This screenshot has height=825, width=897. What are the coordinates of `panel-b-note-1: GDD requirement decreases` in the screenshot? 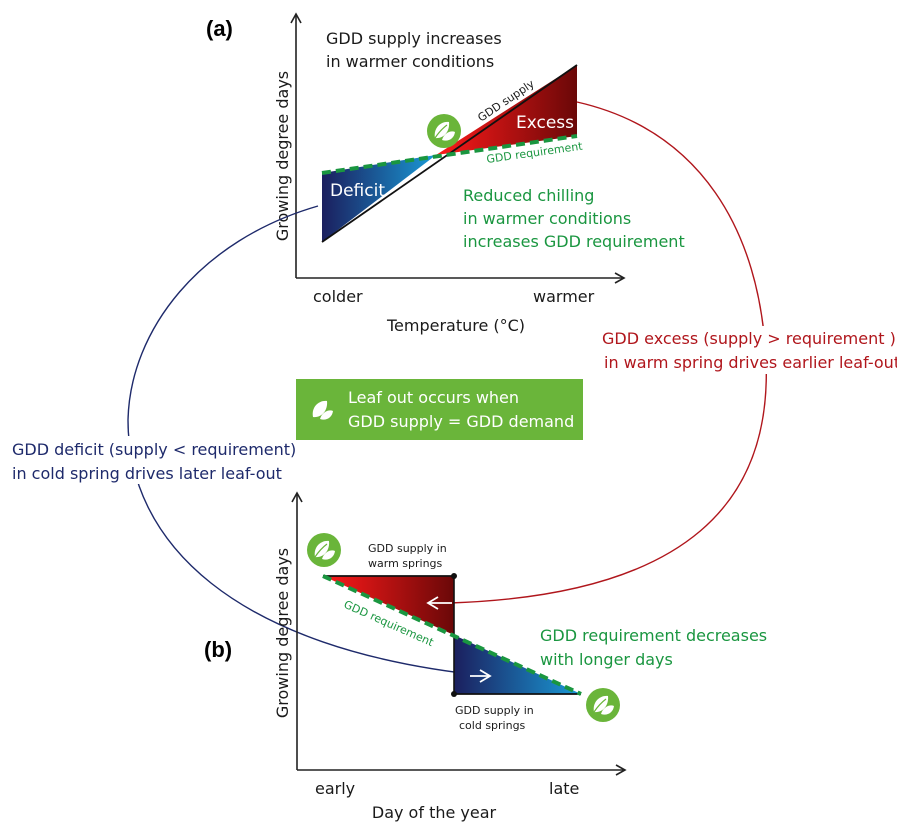 It's located at (653, 635).